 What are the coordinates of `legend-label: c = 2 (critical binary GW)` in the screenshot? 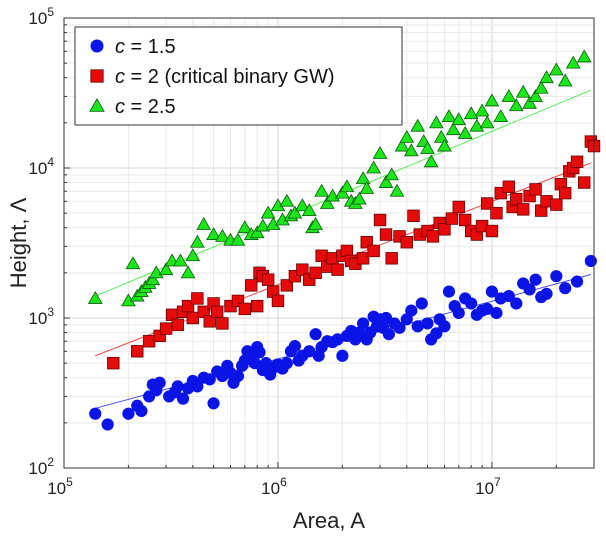 It's located at (224, 77).